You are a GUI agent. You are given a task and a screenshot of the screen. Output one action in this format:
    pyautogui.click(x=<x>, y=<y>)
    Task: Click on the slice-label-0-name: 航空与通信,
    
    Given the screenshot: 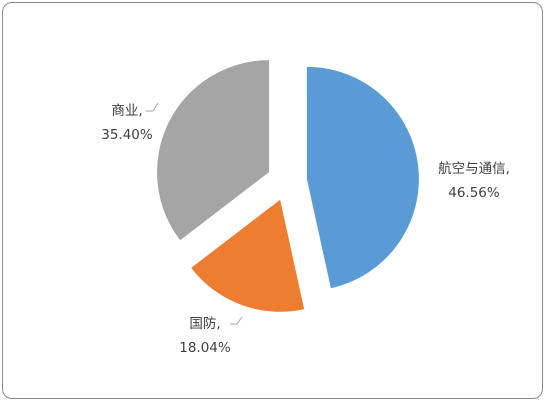 What is the action you would take?
    pyautogui.click(x=474, y=169)
    